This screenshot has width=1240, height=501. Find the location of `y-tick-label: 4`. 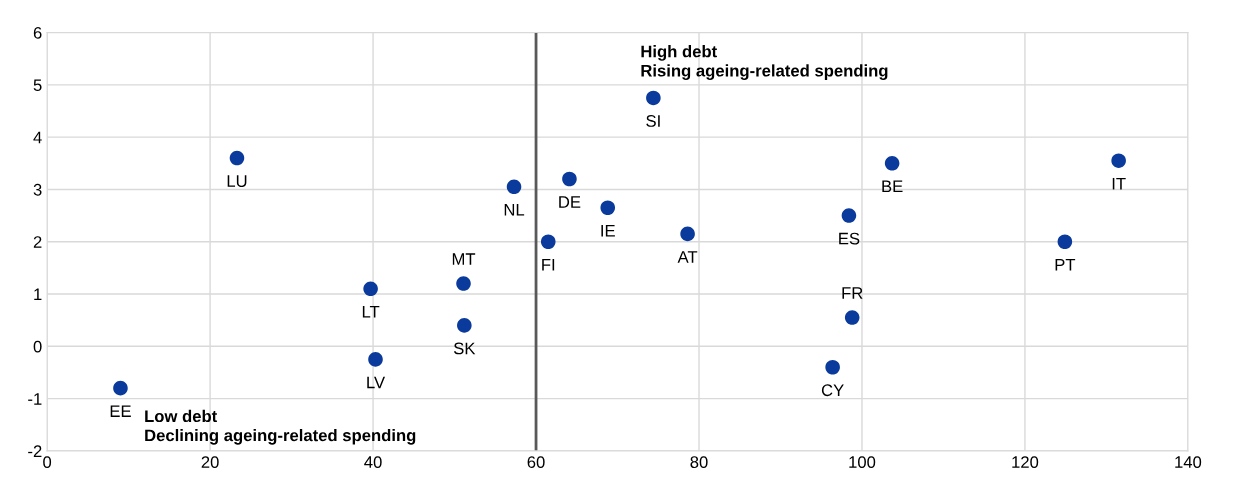

y-tick-label: 4 is located at coordinates (37, 137).